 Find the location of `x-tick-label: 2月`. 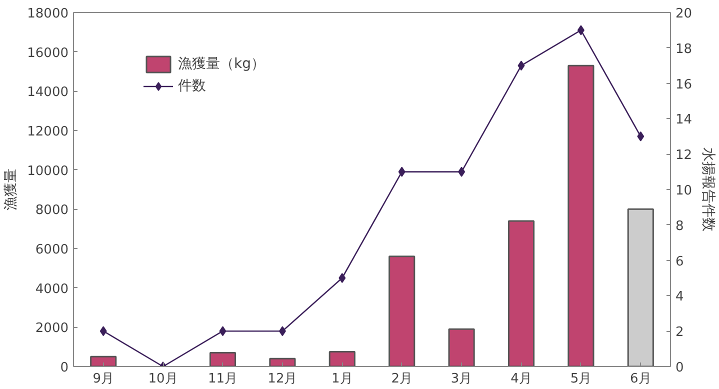

x-tick-label: 2月 is located at coordinates (401, 379).